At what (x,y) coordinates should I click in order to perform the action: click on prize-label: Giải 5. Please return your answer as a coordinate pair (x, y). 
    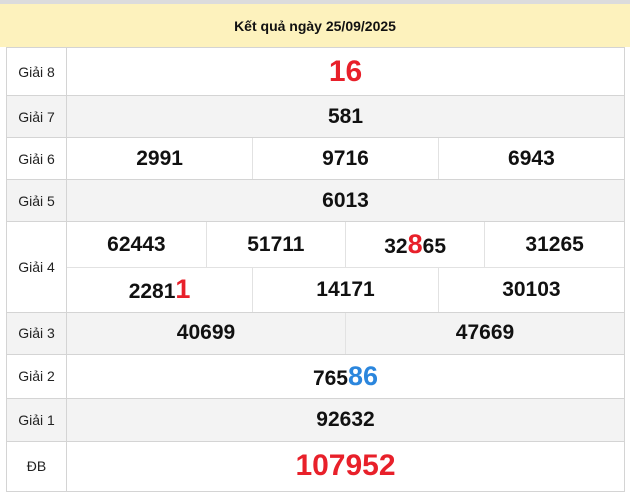
    Looking at the image, I should click on (36, 200).